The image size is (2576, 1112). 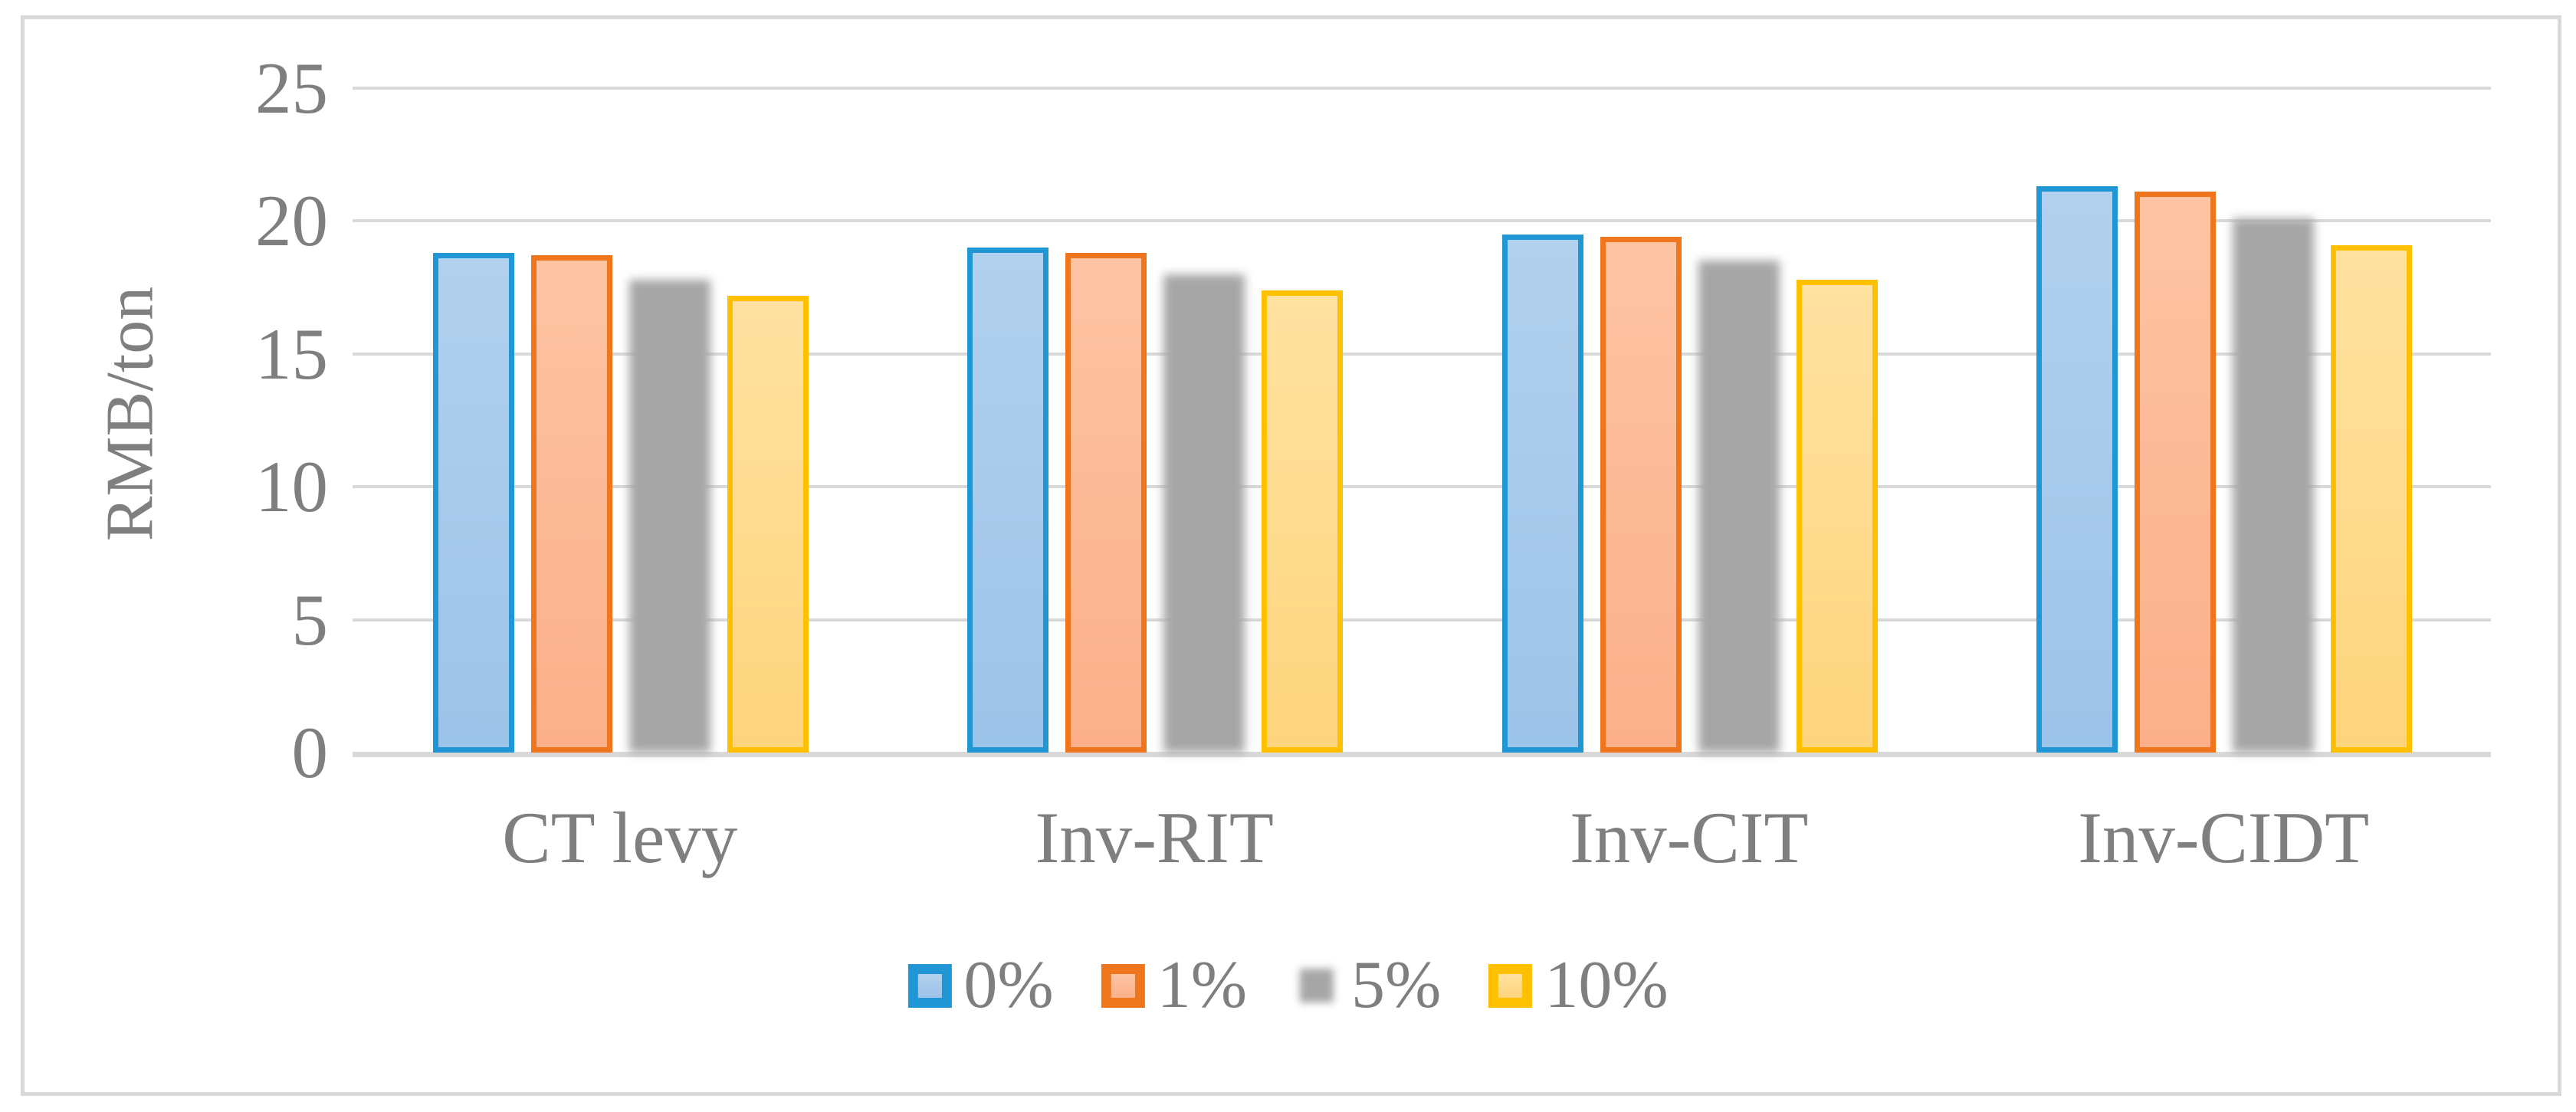 I want to click on y-axis-tick-label: 5, so click(x=310, y=620).